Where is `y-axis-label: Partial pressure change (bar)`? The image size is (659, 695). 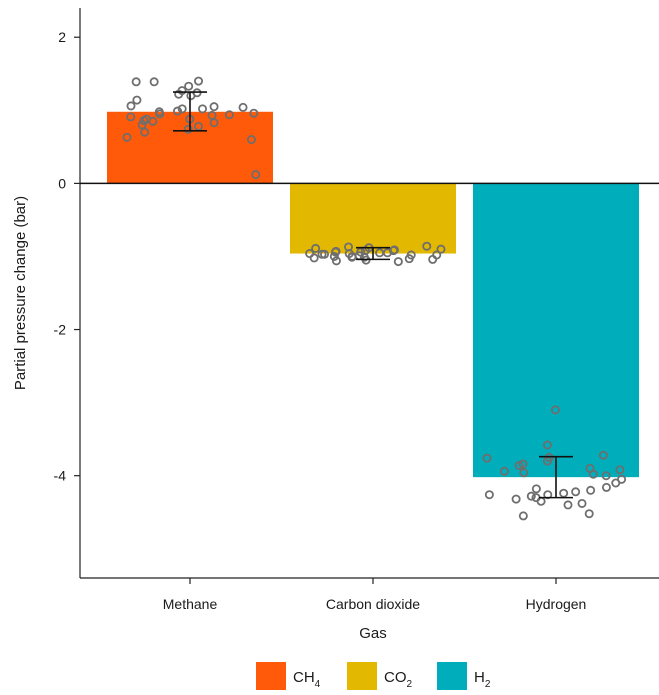
y-axis-label: Partial pressure change (bar) is located at coordinates (20, 293).